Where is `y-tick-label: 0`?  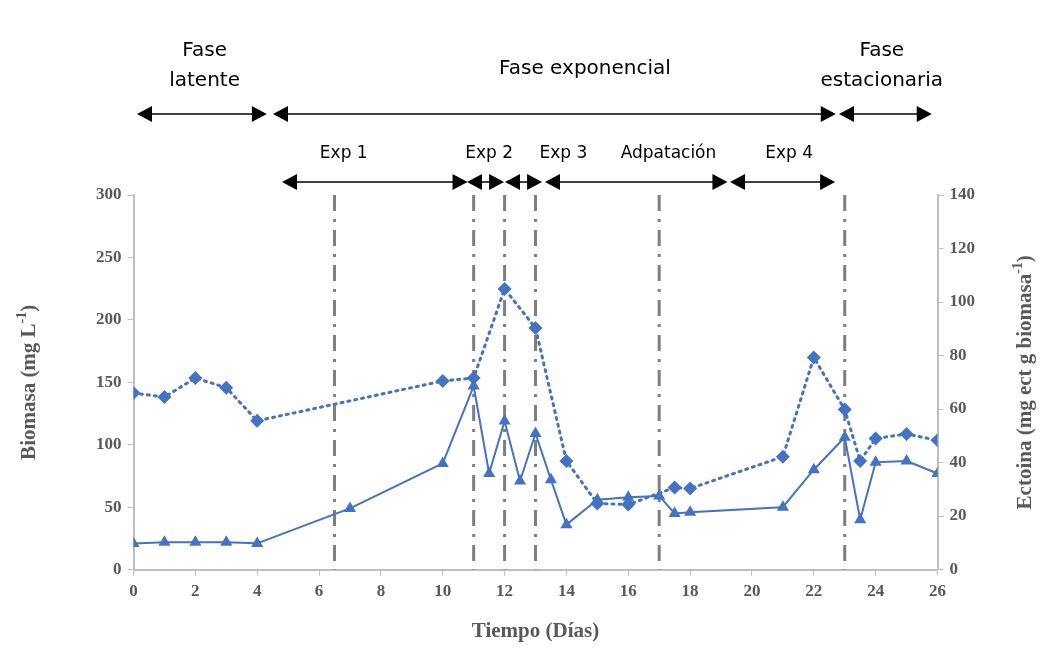 y-tick-label: 0 is located at coordinates (117, 568).